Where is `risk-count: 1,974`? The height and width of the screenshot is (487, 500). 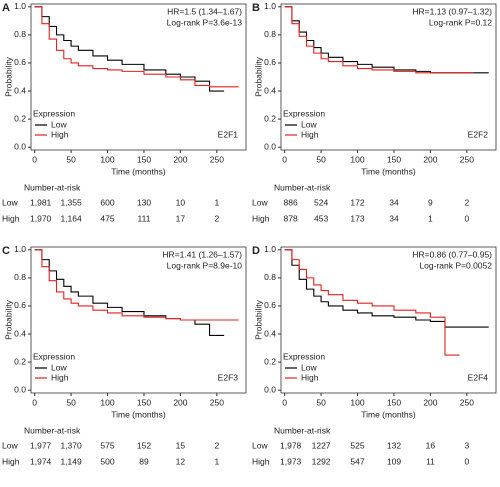
risk-count: 1,974 is located at coordinates (41, 461).